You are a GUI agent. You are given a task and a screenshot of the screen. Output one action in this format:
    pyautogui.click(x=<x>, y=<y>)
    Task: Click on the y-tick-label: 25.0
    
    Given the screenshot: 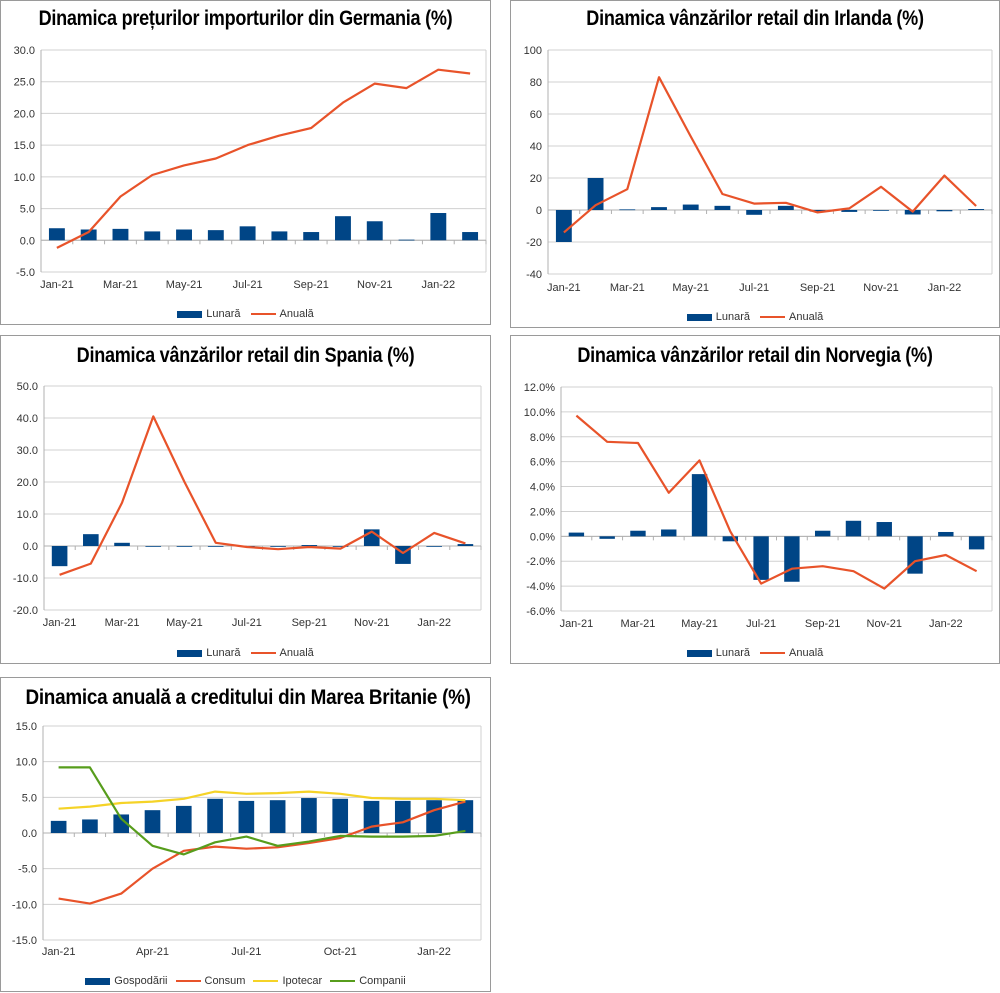 What is the action you would take?
    pyautogui.click(x=24, y=83)
    